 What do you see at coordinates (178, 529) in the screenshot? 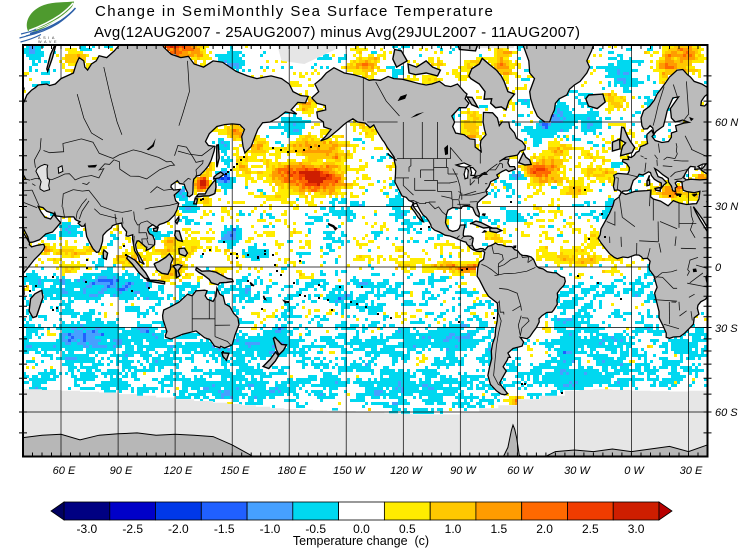
I see `svg-text: -2.0` at bounding box center [178, 529].